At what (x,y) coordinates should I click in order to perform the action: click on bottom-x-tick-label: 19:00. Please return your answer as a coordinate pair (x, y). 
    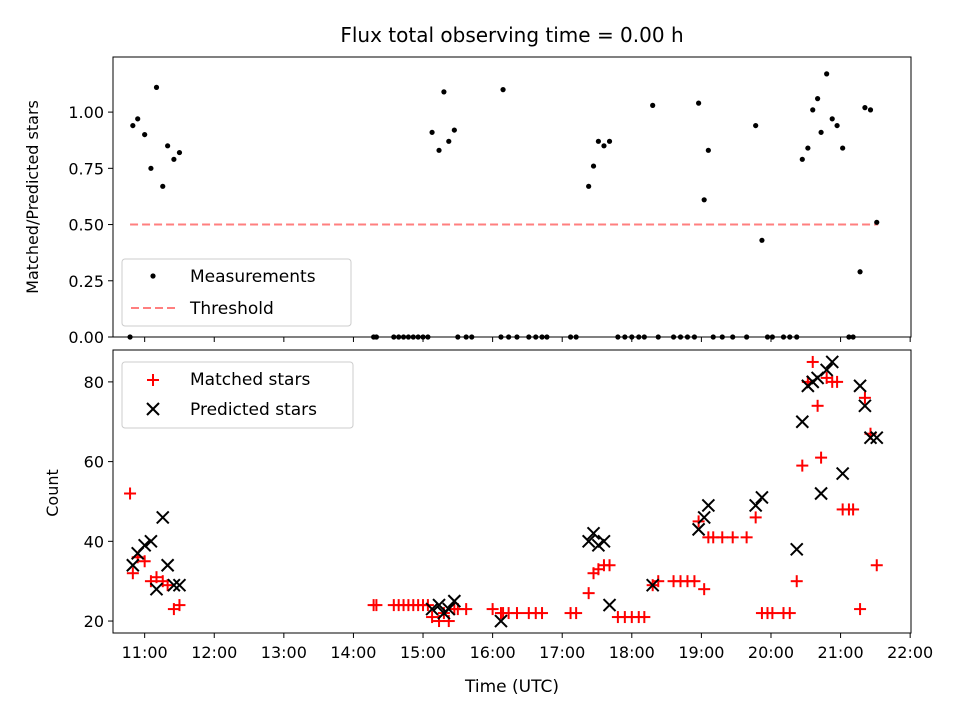
    Looking at the image, I should click on (701, 652).